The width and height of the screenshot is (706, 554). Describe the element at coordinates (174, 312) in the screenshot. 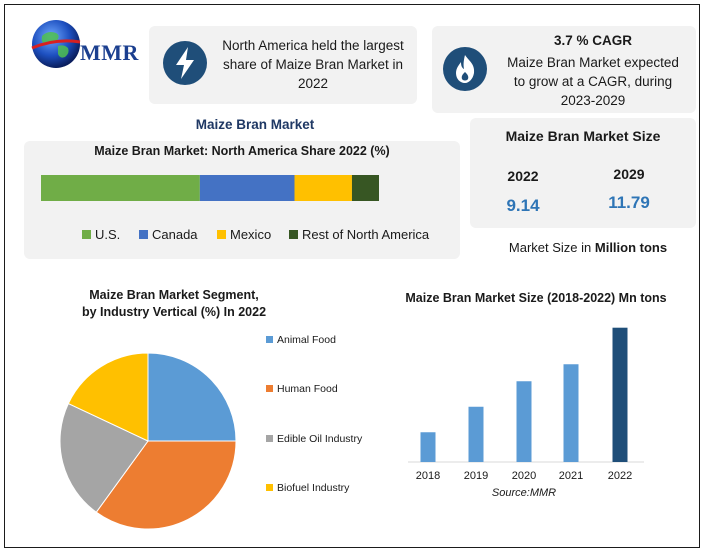

I see `pie-title-line-2: by Industry Vertical (%) In 2022` at that location.